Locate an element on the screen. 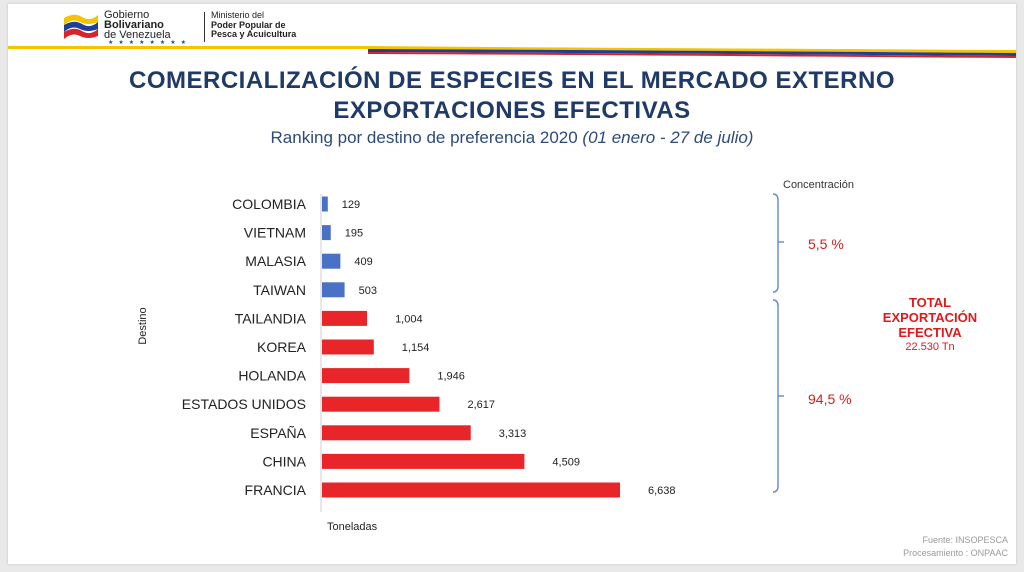 Image resolution: width=1024 pixels, height=572 pixels. concentration-title: Concentración is located at coordinates (818, 185).